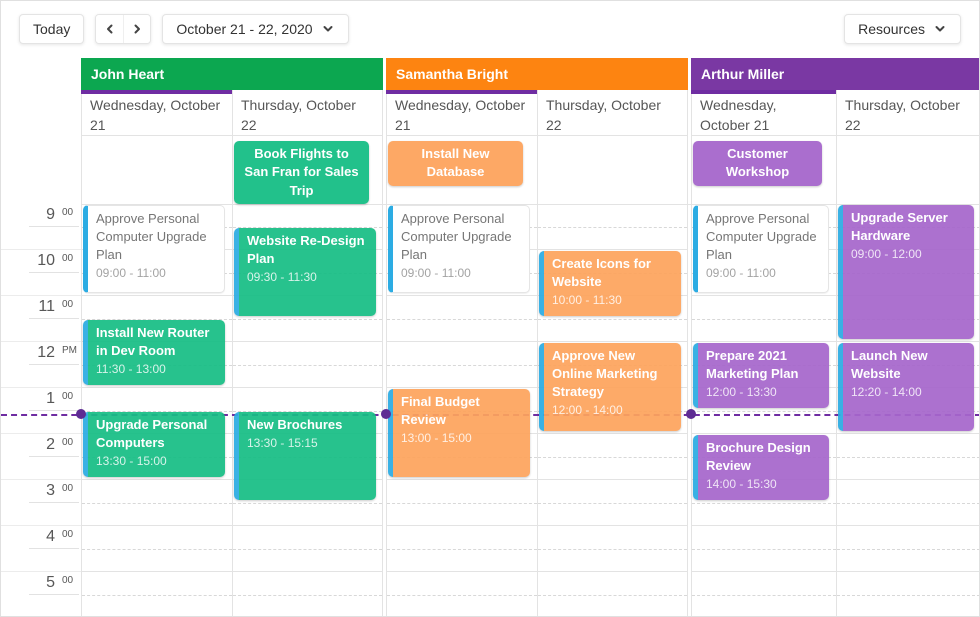  I want to click on today-button: Today, so click(52, 28).